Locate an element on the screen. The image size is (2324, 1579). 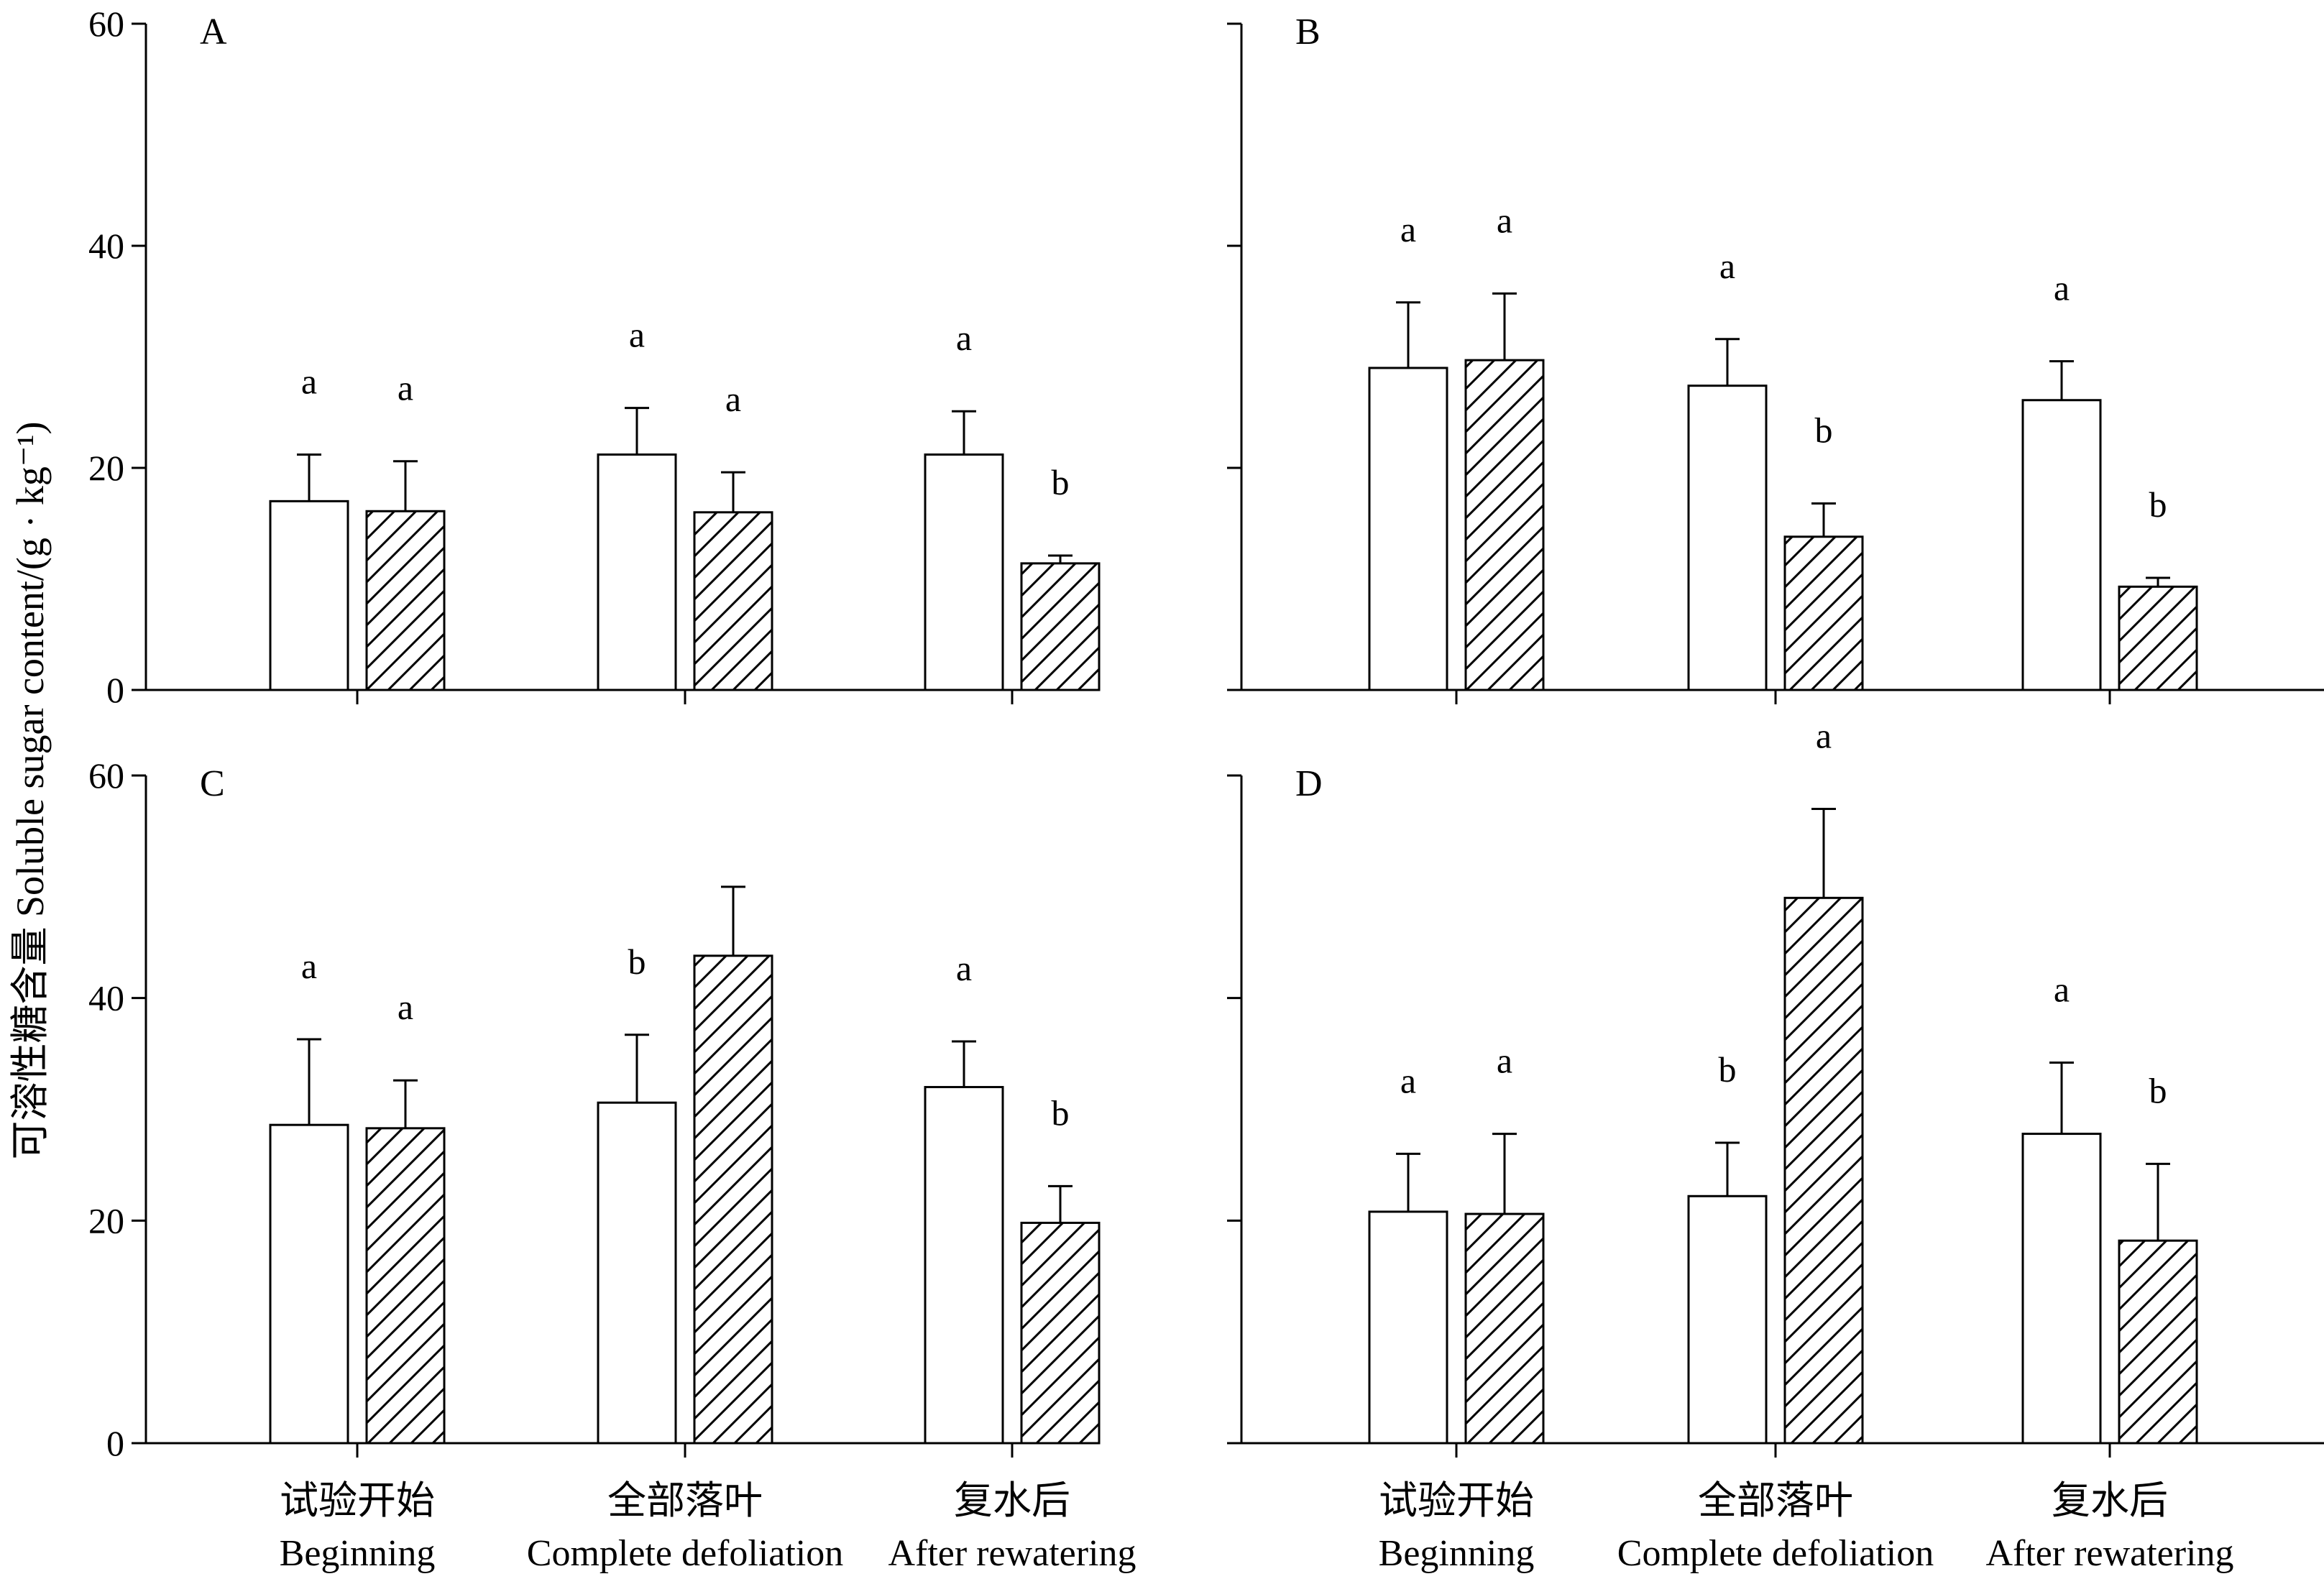
panel-label: A is located at coordinates (214, 31).